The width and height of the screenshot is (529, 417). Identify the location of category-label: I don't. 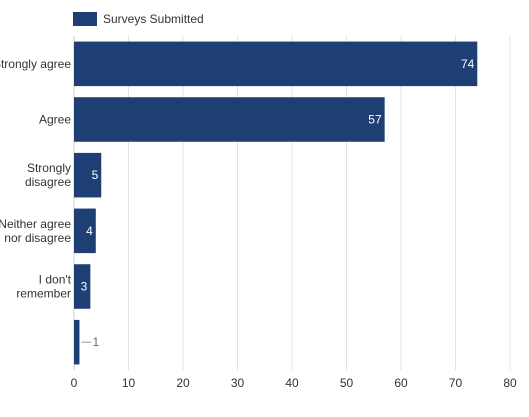
(55, 280).